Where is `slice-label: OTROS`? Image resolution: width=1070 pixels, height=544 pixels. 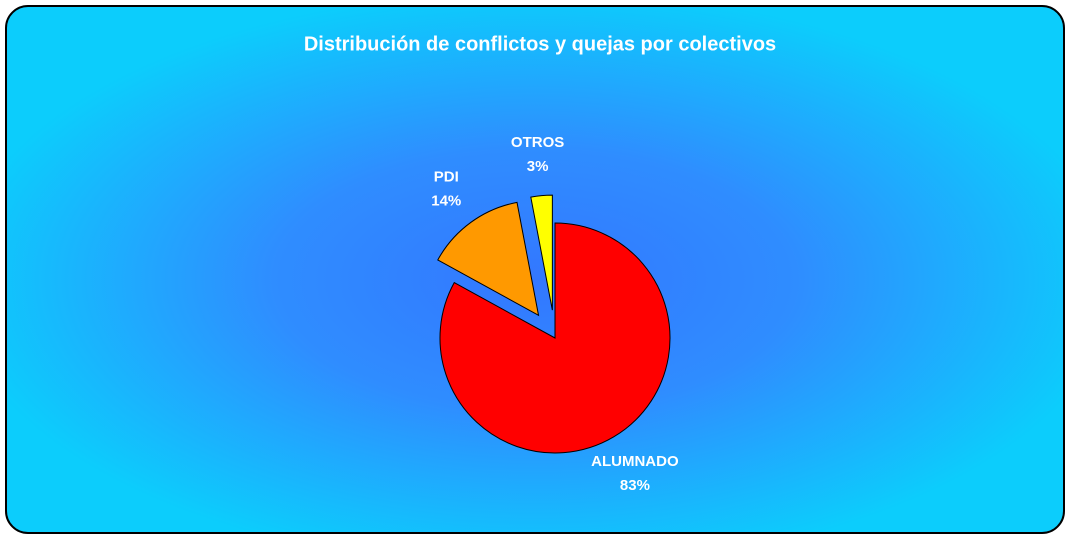
slice-label: OTROS is located at coordinates (537, 142).